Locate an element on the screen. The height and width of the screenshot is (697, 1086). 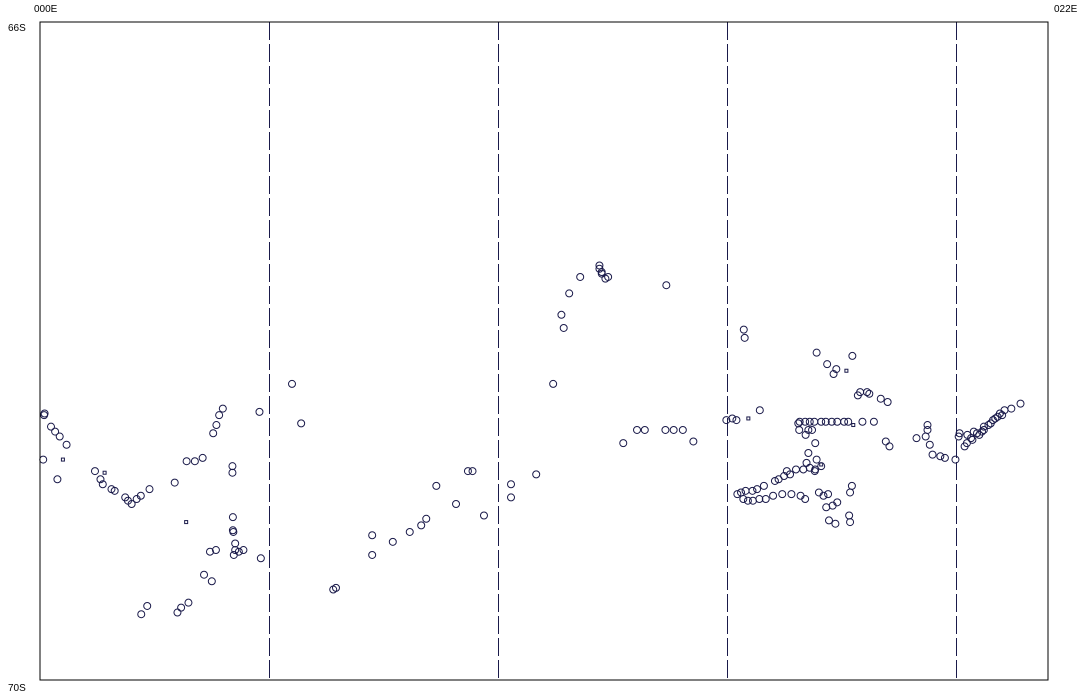
lat-max-label: 66S is located at coordinates (17, 28).